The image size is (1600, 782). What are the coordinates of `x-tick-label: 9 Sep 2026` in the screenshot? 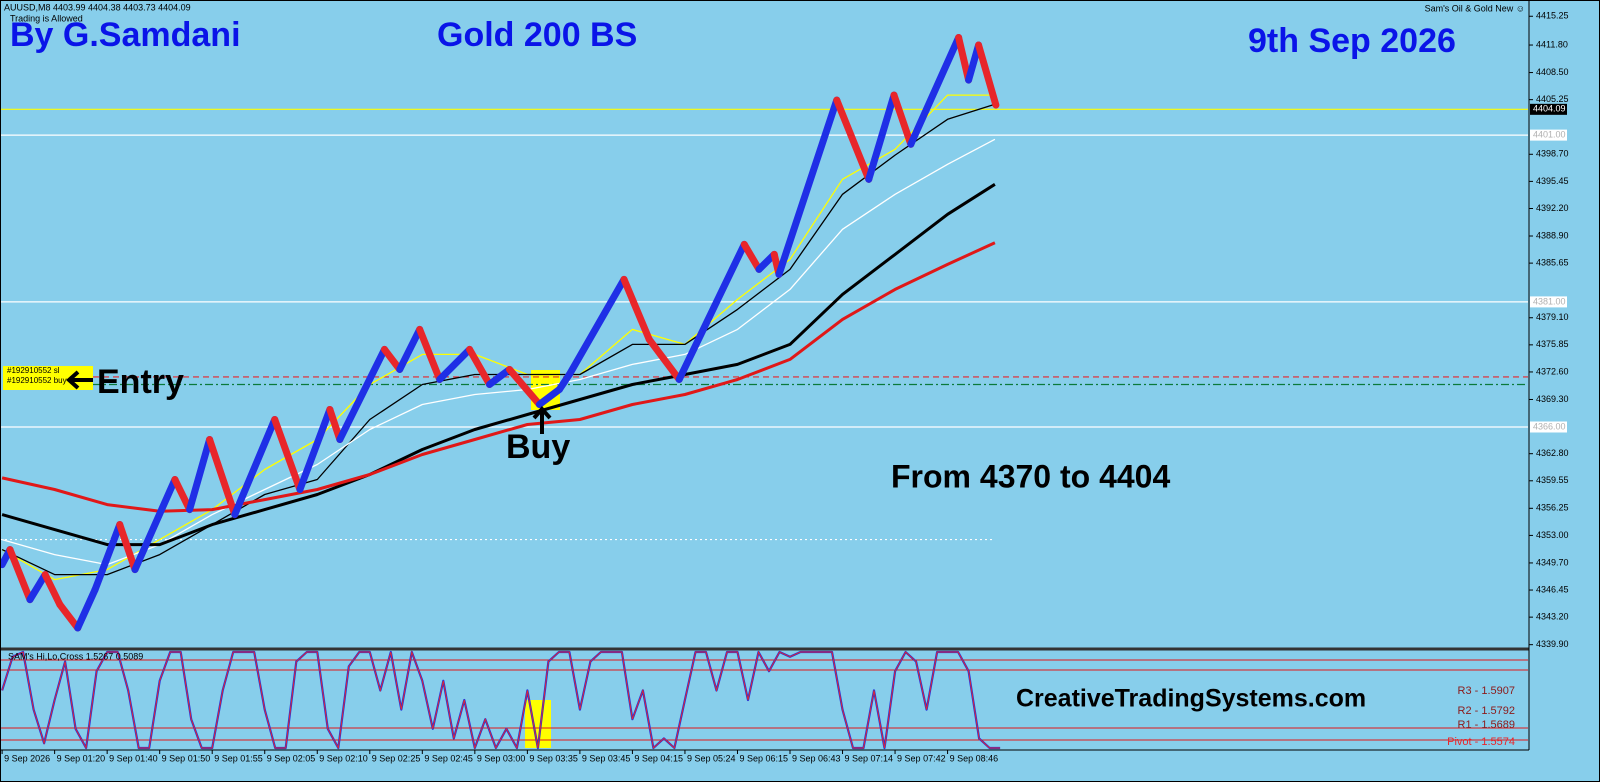 It's located at (27, 758).